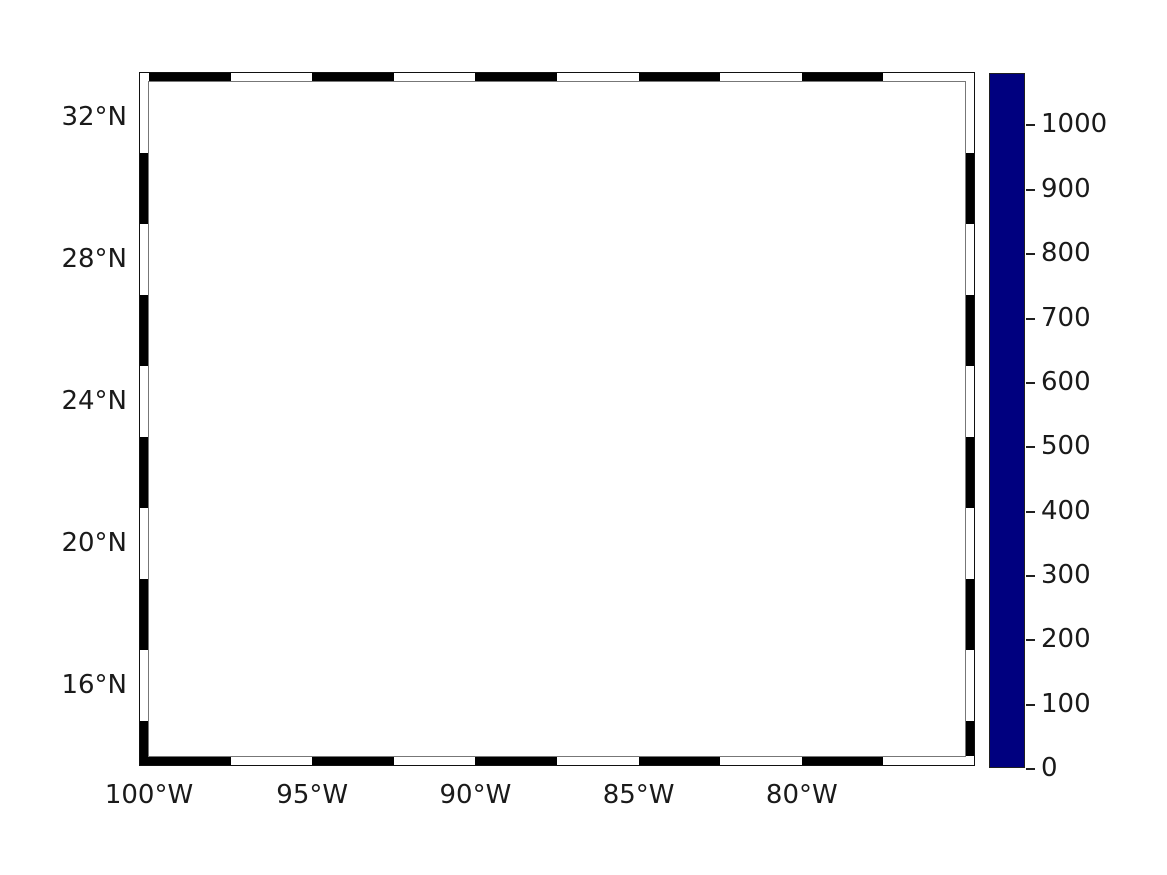 Image resolution: width=1167 pixels, height=875 pixels. I want to click on colorbar: 0 100 200 300 400 500 600 700 800 900 1000, so click(1048, 428).